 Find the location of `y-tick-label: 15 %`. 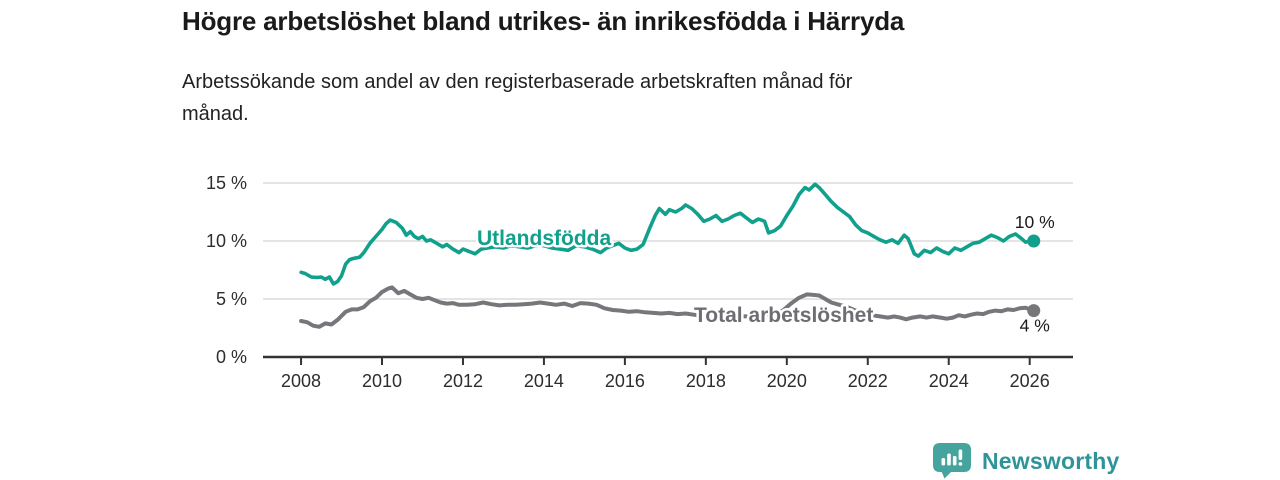

y-tick-label: 15 % is located at coordinates (226, 183).